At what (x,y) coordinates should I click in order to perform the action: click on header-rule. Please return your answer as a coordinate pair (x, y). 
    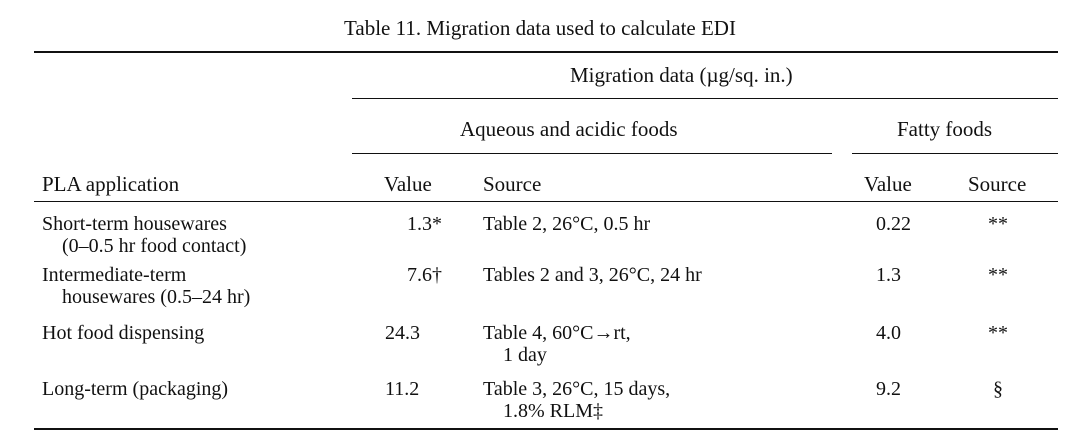
    Looking at the image, I should click on (546, 201).